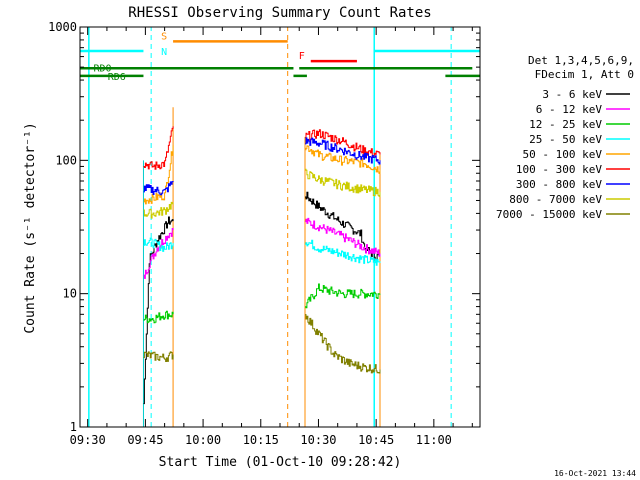 The image size is (640, 480). Describe the element at coordinates (158, 244) in the screenshot. I see `series-line-4-seg1` at that location.